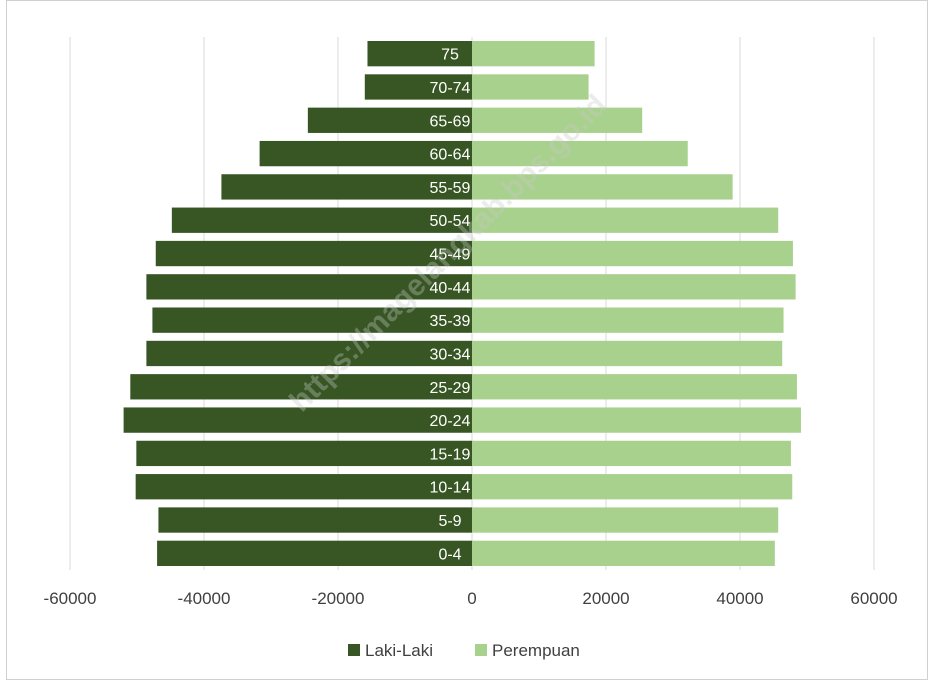  What do you see at coordinates (464, 650) in the screenshot?
I see `legend: Laki-Laki Perempuan` at bounding box center [464, 650].